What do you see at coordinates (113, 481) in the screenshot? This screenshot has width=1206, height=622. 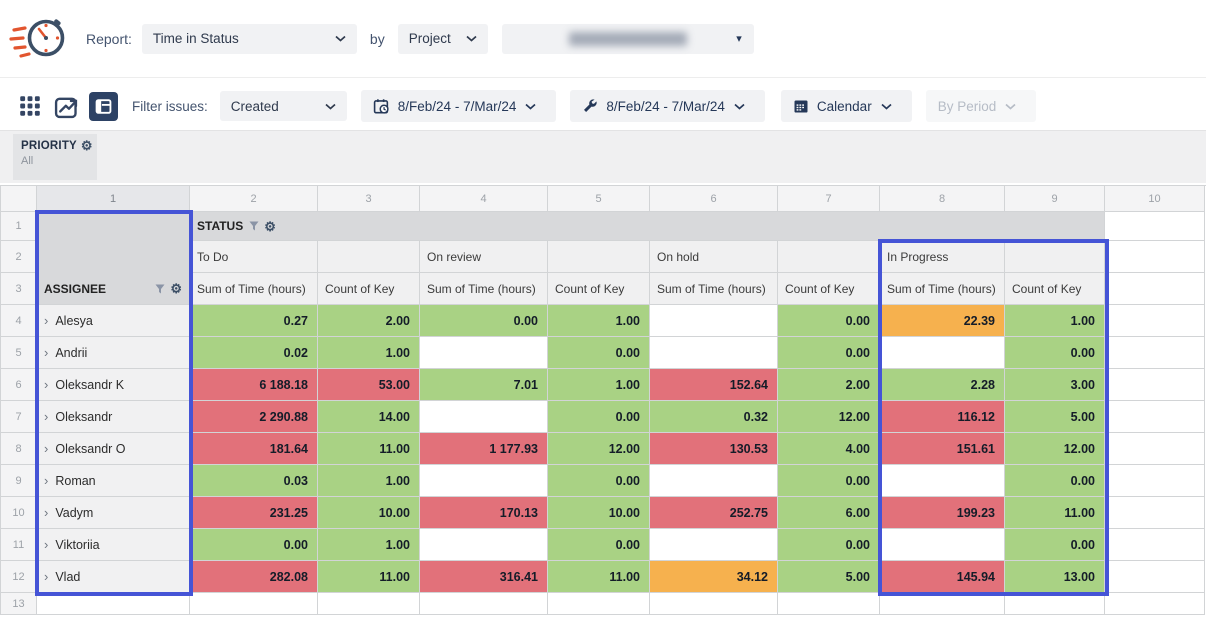 I see `assignee-name-cell: › Roman` at bounding box center [113, 481].